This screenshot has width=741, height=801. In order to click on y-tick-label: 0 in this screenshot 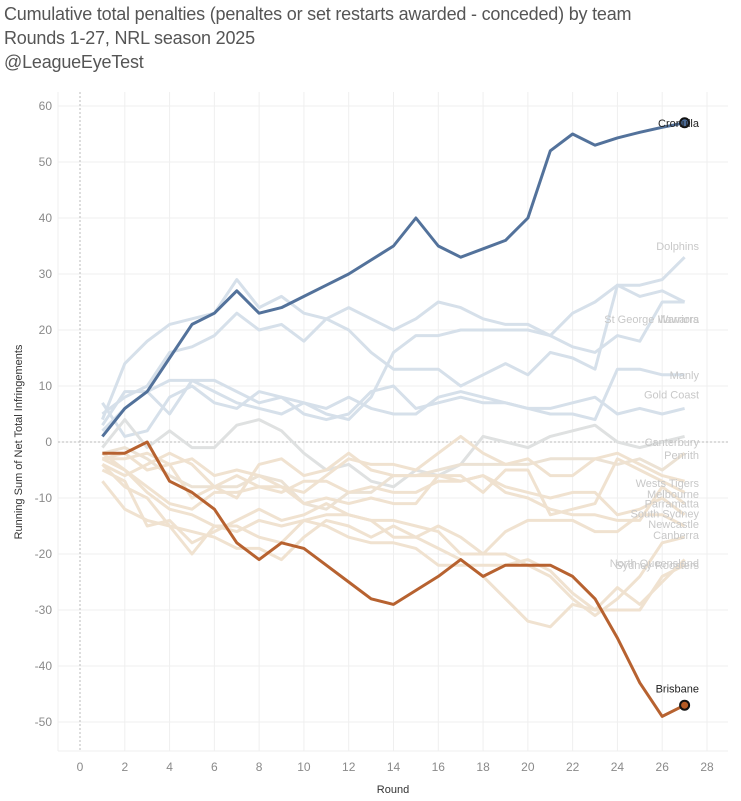, I will do `click(48, 442)`.